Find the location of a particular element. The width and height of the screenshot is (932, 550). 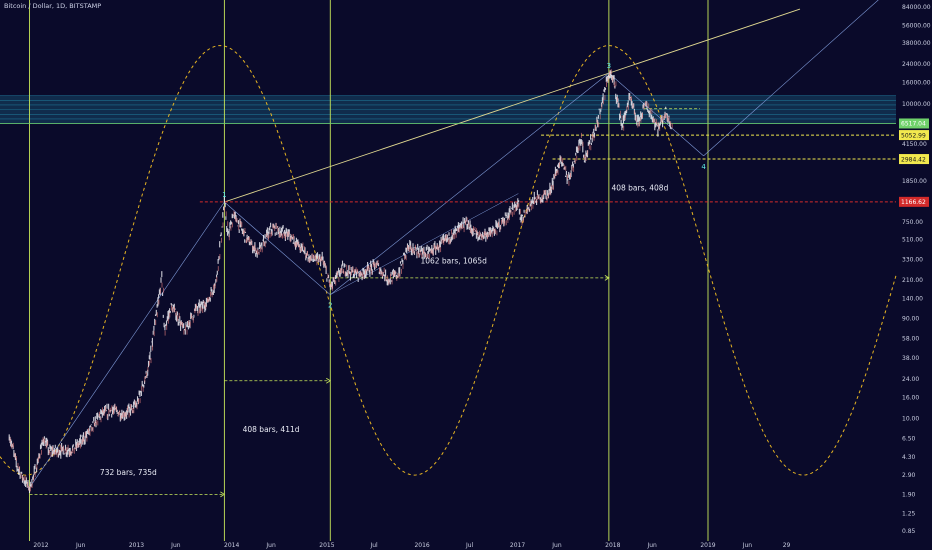

x-tick-label: 2012 is located at coordinates (40, 545).